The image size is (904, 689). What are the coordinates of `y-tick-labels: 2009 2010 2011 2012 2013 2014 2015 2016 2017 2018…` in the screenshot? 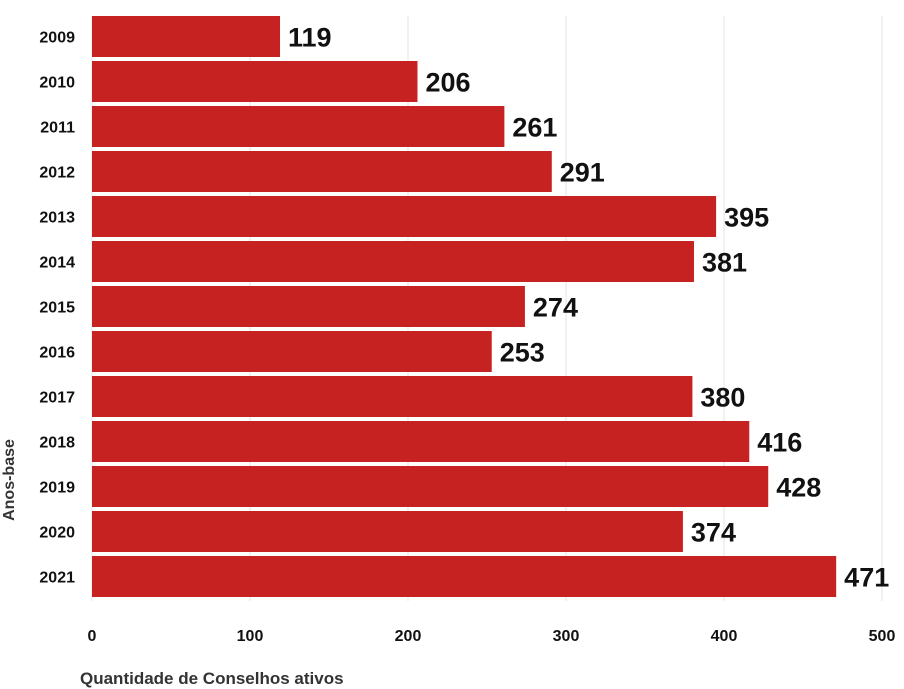 It's located at (57, 308).